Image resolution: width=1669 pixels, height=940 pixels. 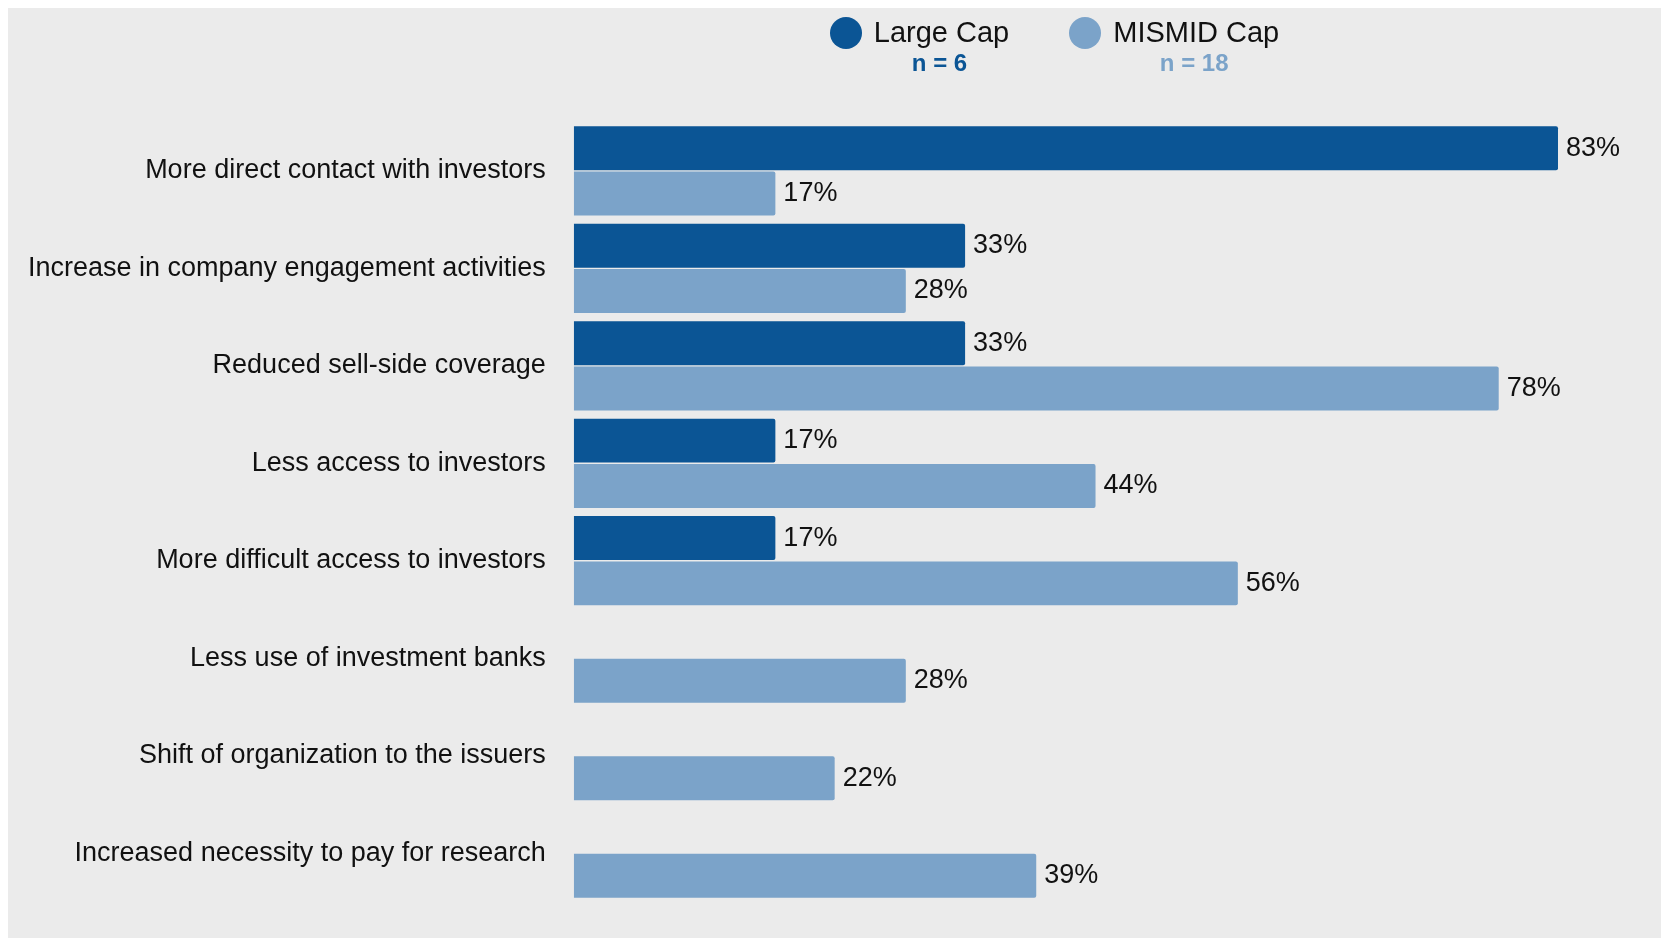 I want to click on y-tick-label: Shift of organization to the issuers, so click(x=342, y=754).